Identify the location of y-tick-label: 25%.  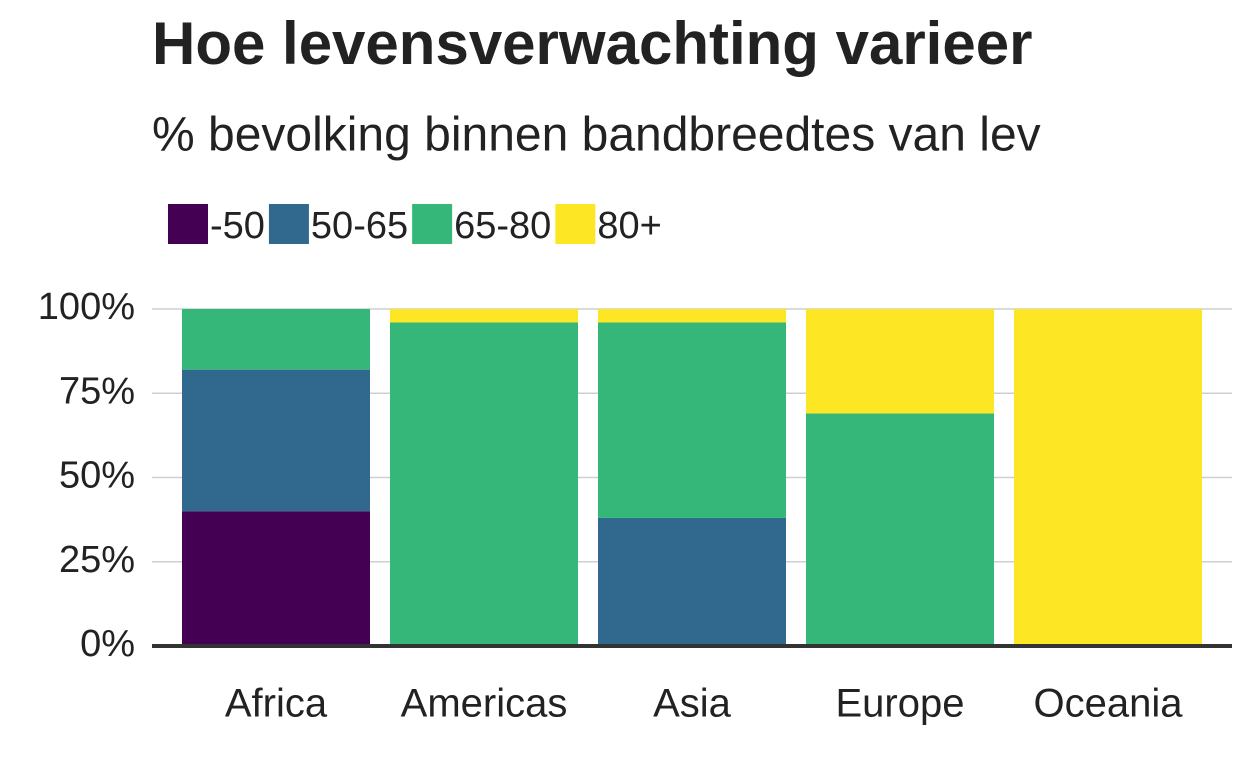
(97, 560).